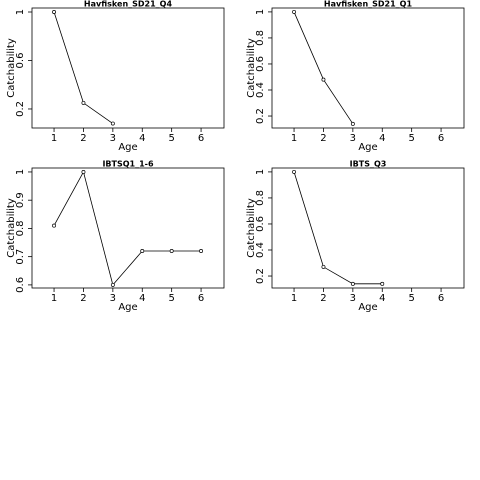  What do you see at coordinates (20, 257) in the screenshot?
I see `y-tick-label: 0.7` at bounding box center [20, 257].